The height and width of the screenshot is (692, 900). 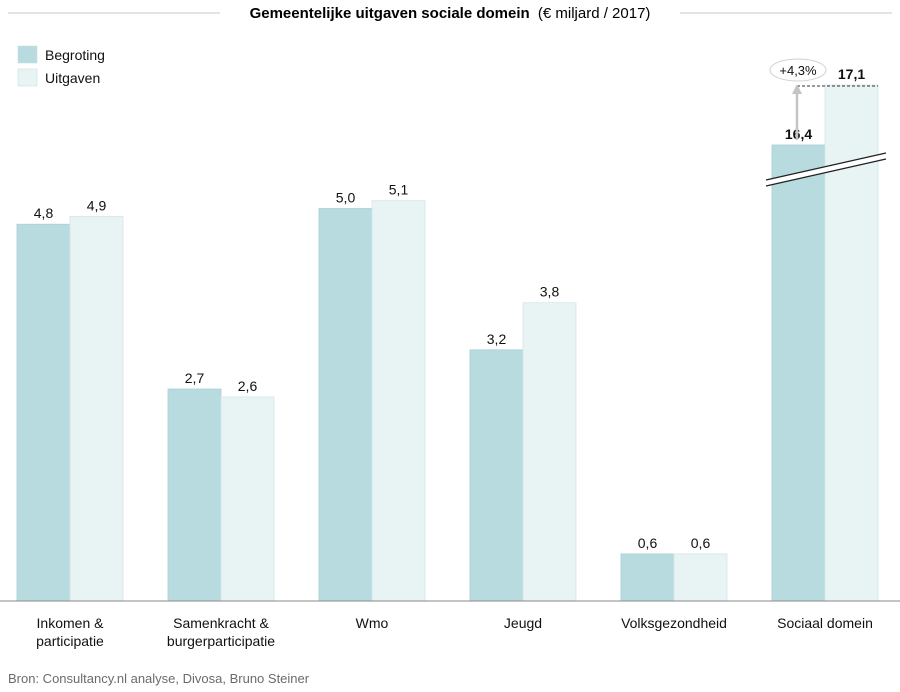 I want to click on category-label-2: Wmo, so click(x=372, y=623).